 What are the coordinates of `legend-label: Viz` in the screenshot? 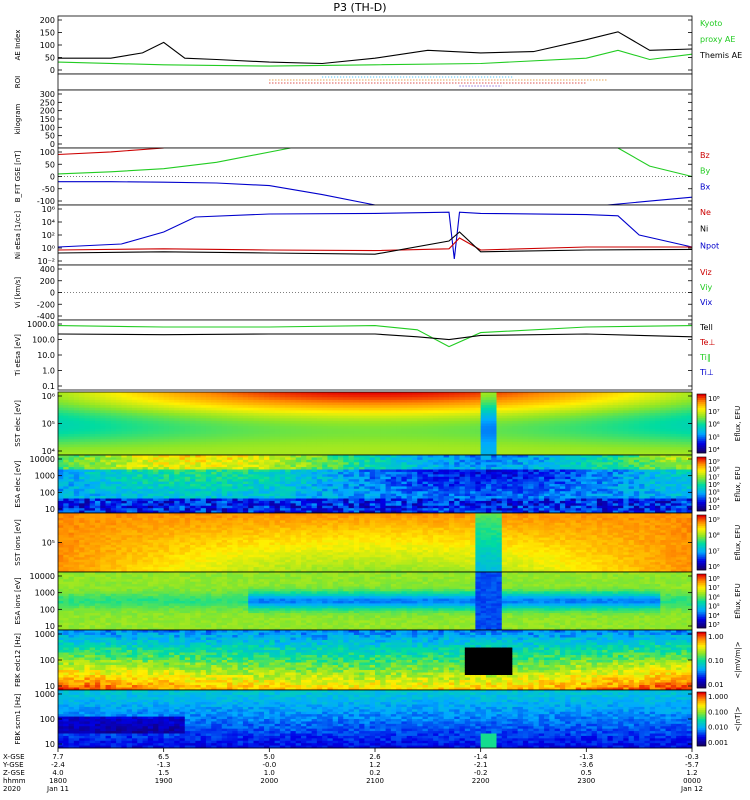 It's located at (706, 272).